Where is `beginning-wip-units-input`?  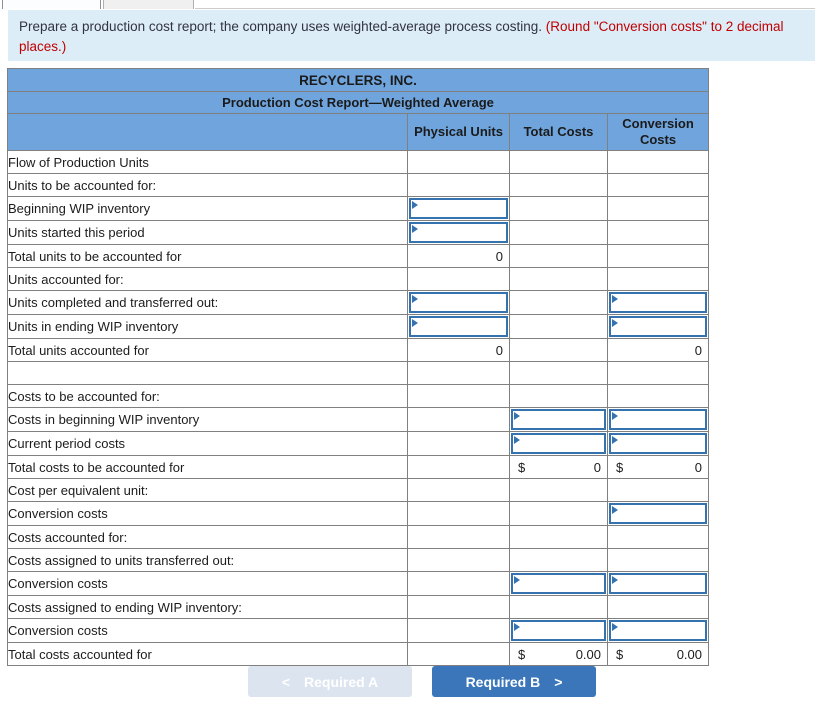
beginning-wip-units-input is located at coordinates (458, 208).